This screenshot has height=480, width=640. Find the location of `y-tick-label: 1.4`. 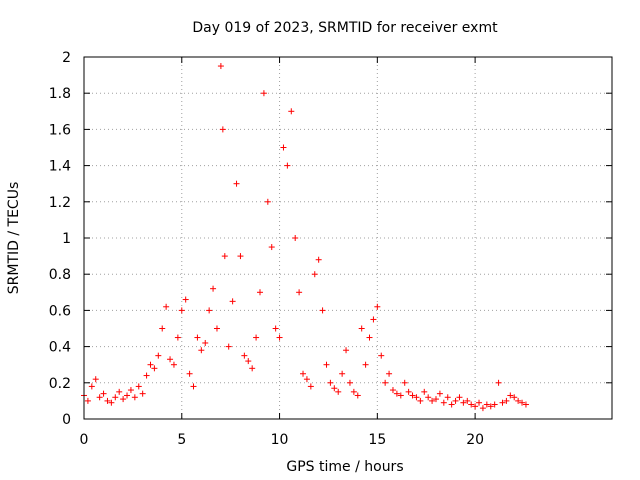

y-tick-label: 1.4 is located at coordinates (60, 167).